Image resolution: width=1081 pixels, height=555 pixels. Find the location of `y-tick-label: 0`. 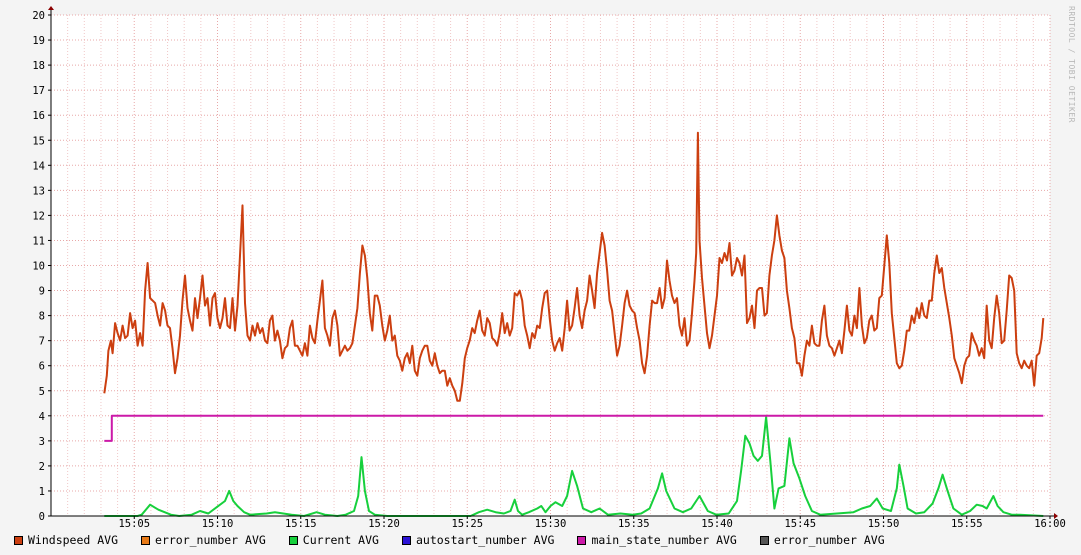

y-tick-label: 0 is located at coordinates (42, 517).